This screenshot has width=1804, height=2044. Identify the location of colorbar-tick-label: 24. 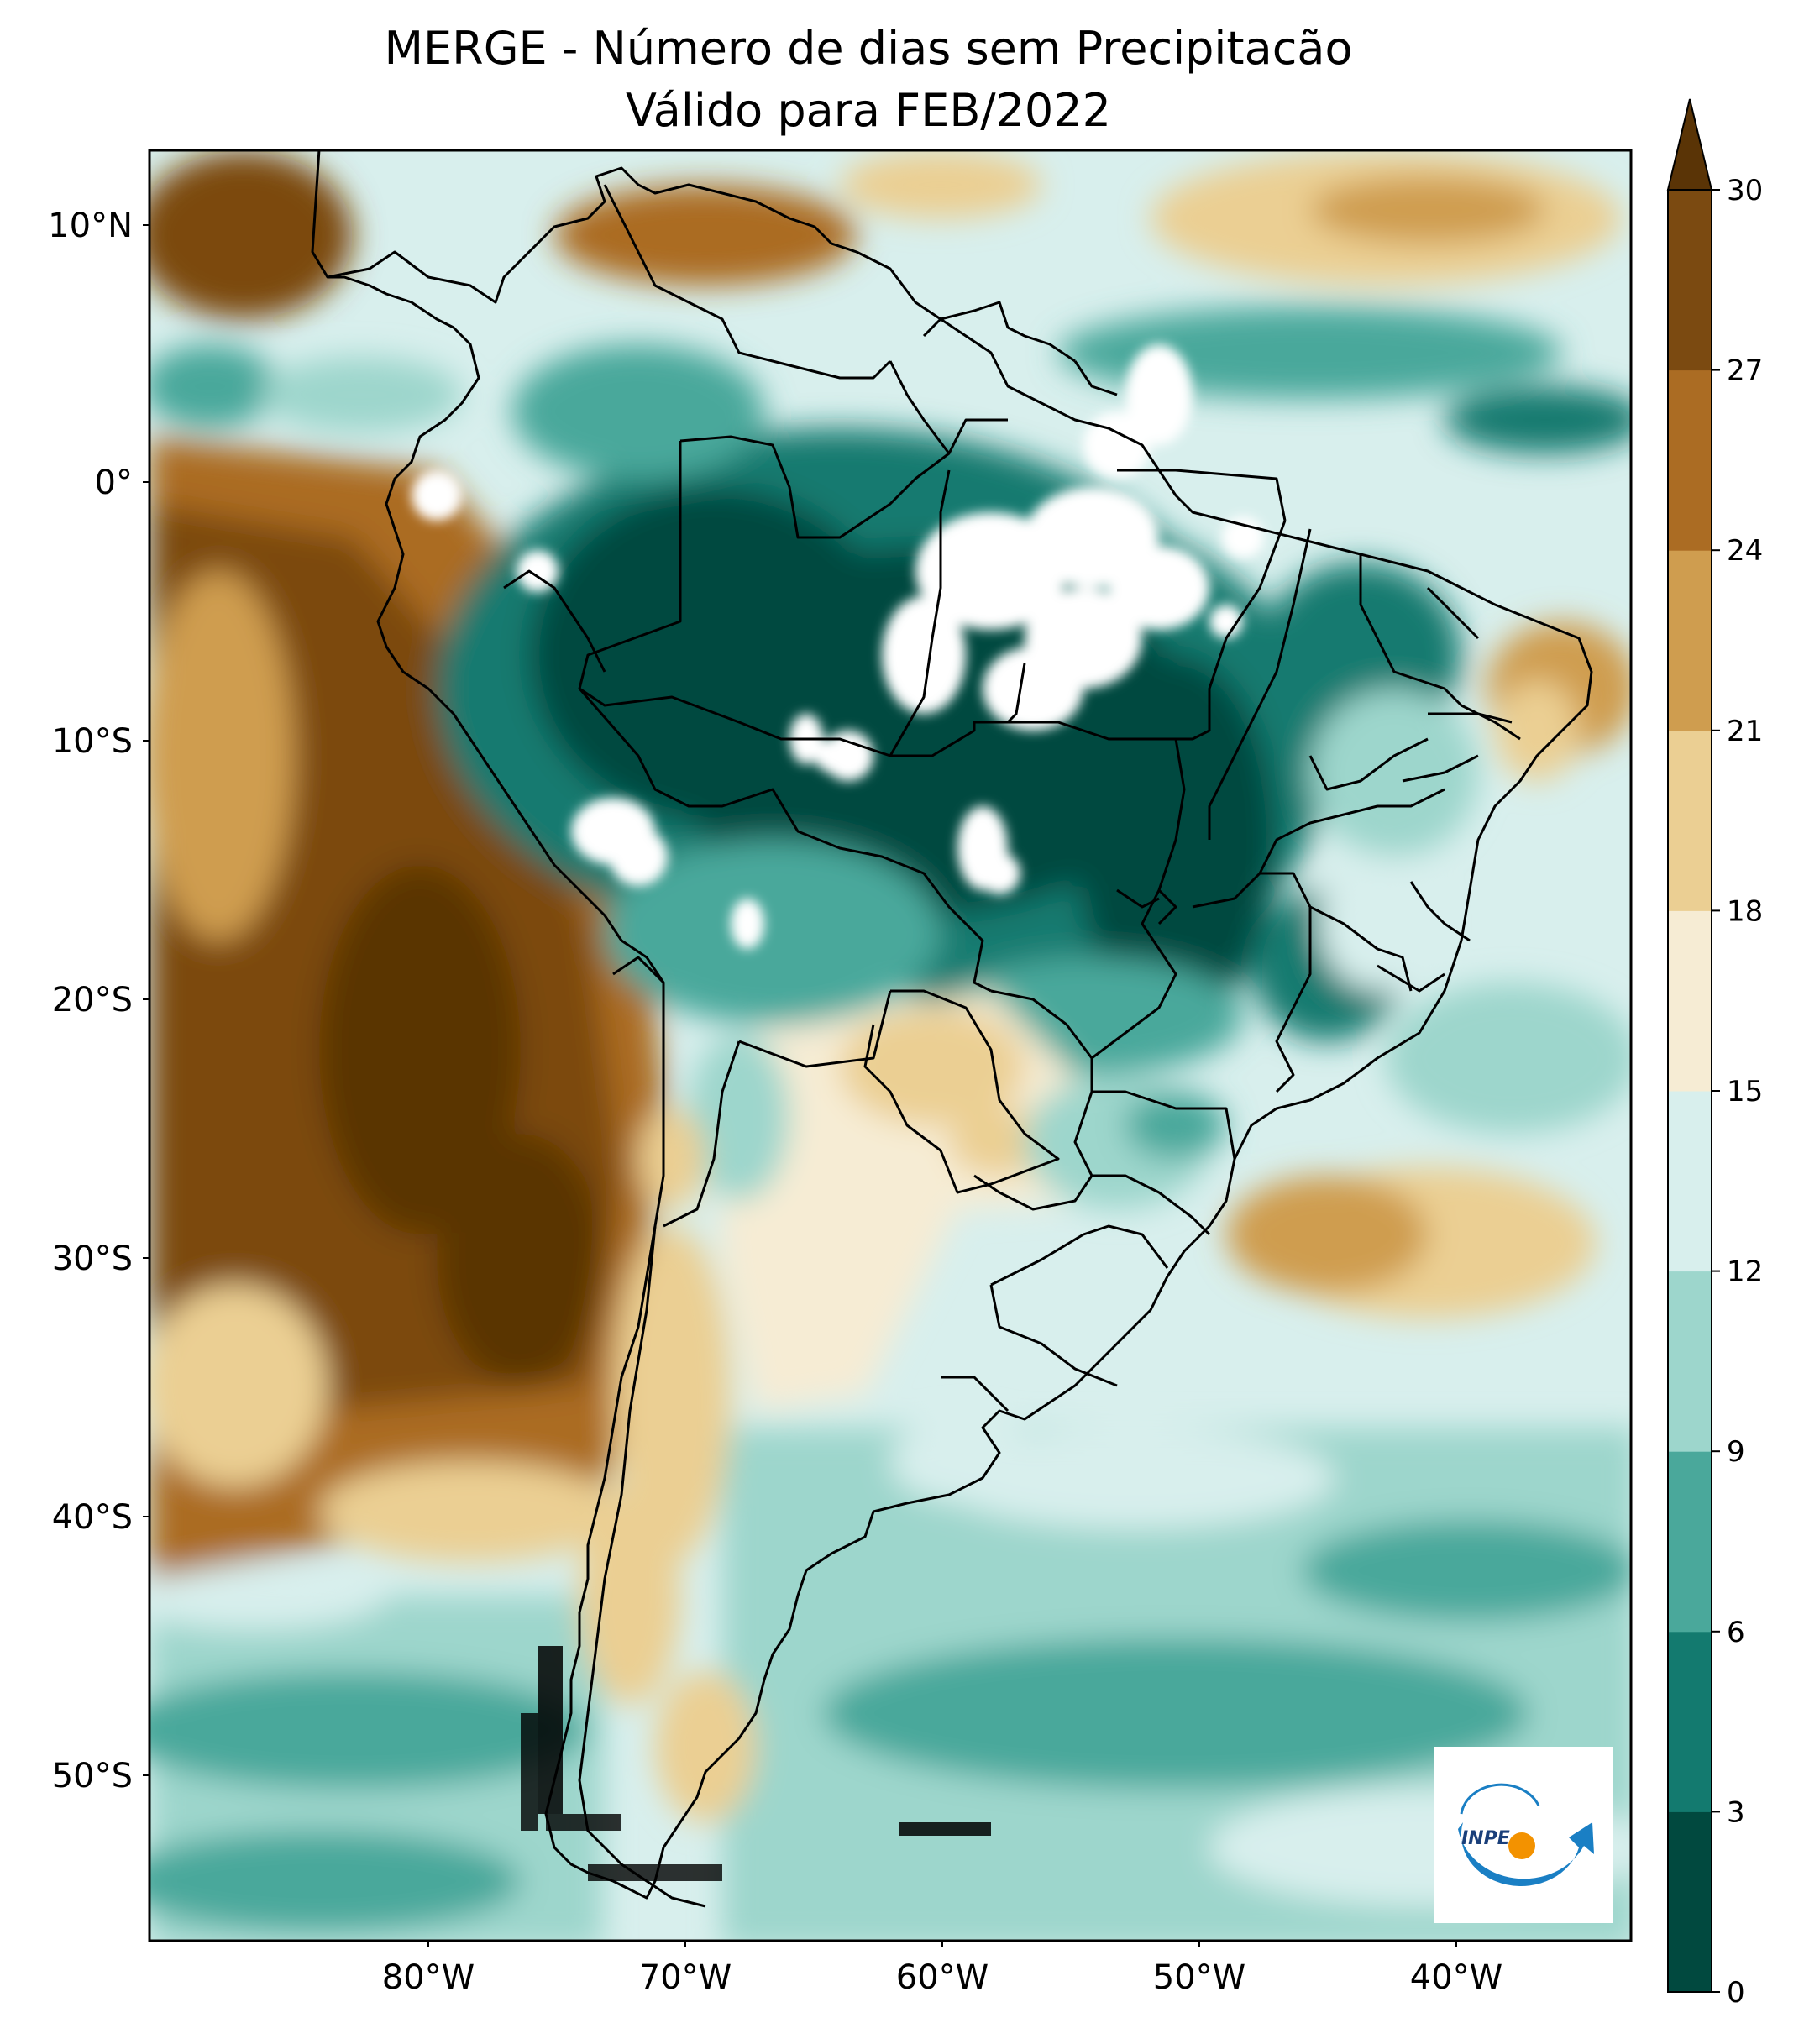
(1745, 551).